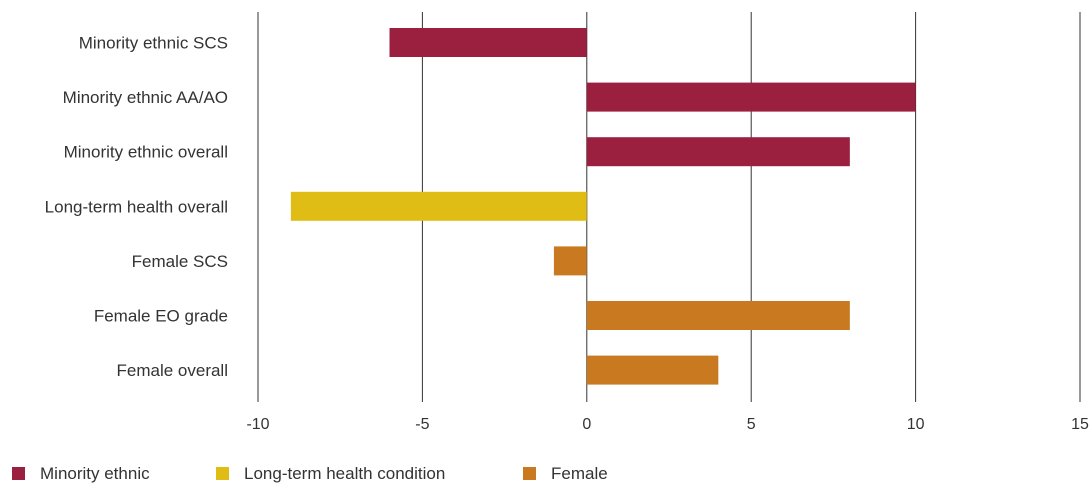 This screenshot has height=484, width=1092. What do you see at coordinates (344, 473) in the screenshot?
I see `legend-label-long-term-health-condition: Long-term health condition` at bounding box center [344, 473].